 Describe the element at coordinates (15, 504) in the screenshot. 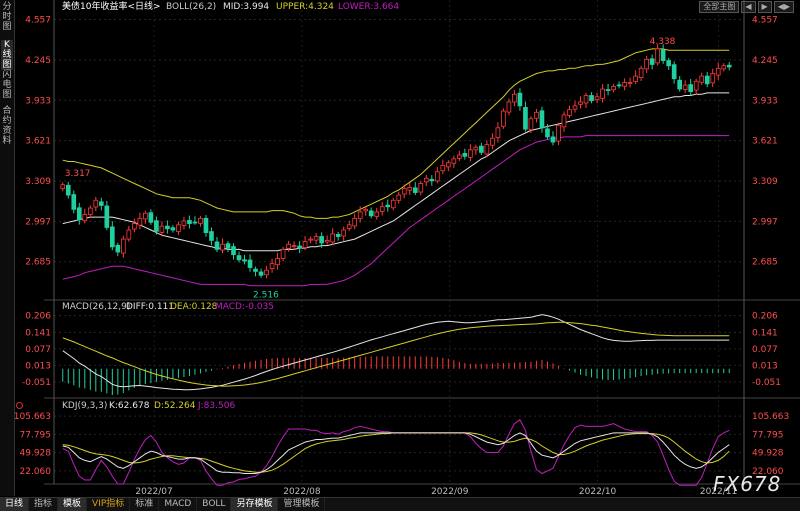

I see `bottom-tab: 日线` at that location.